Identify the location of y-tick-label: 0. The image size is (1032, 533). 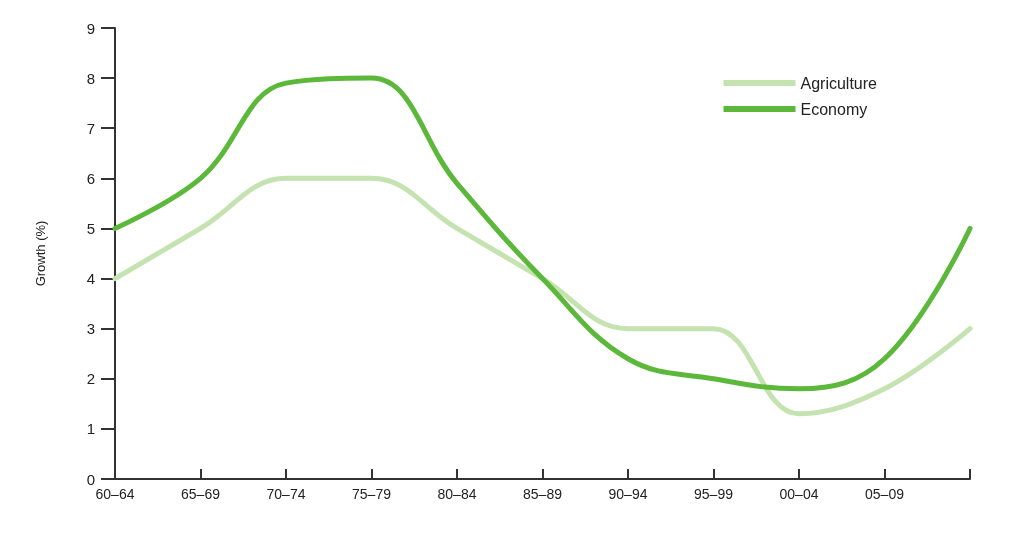
(90, 479).